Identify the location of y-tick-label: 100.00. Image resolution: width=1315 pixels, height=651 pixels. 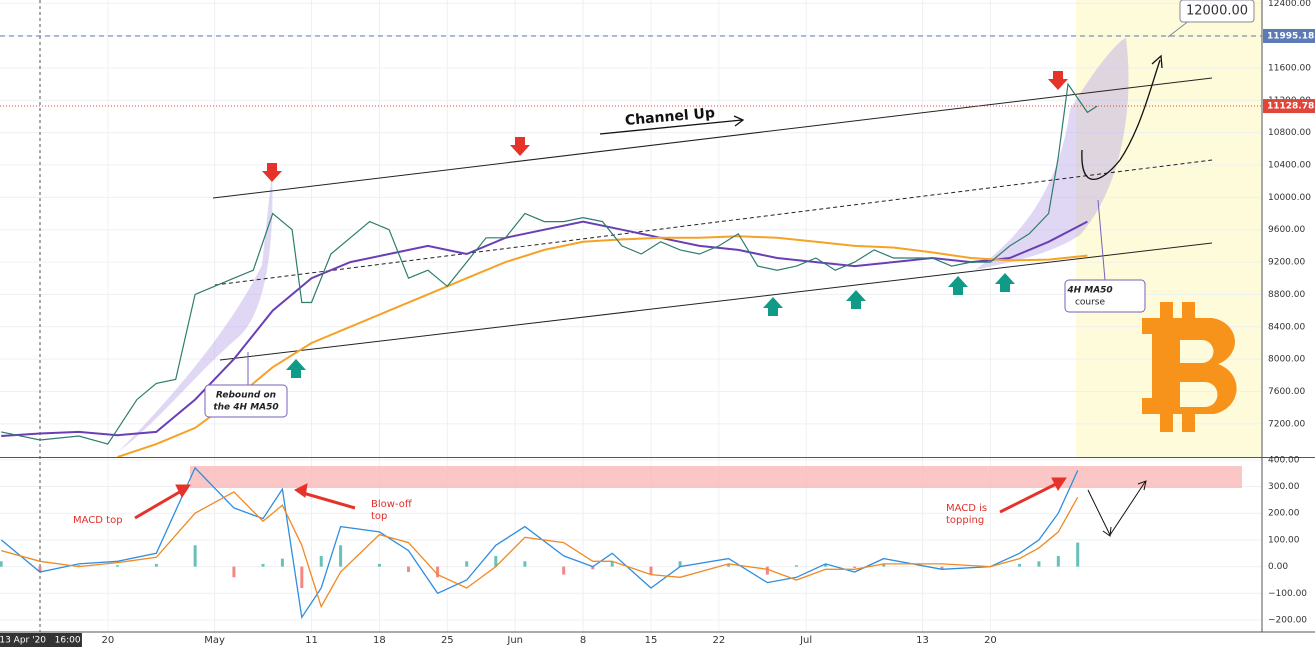
(1284, 540).